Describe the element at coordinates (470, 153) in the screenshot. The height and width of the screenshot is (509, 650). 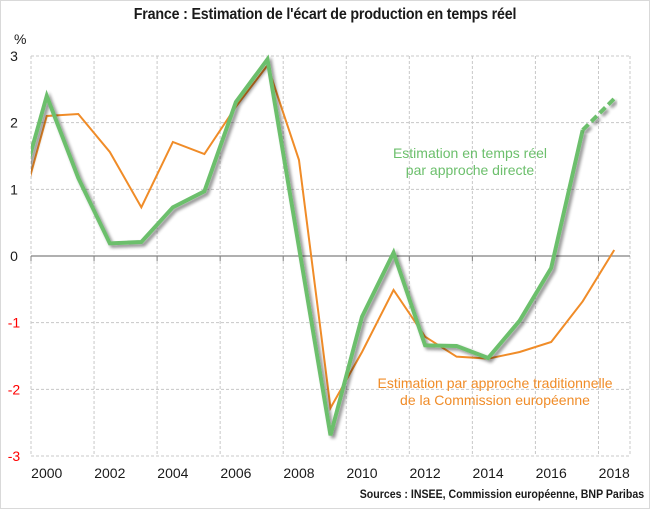
I see `series-annotation: Estimation en temps réel` at that location.